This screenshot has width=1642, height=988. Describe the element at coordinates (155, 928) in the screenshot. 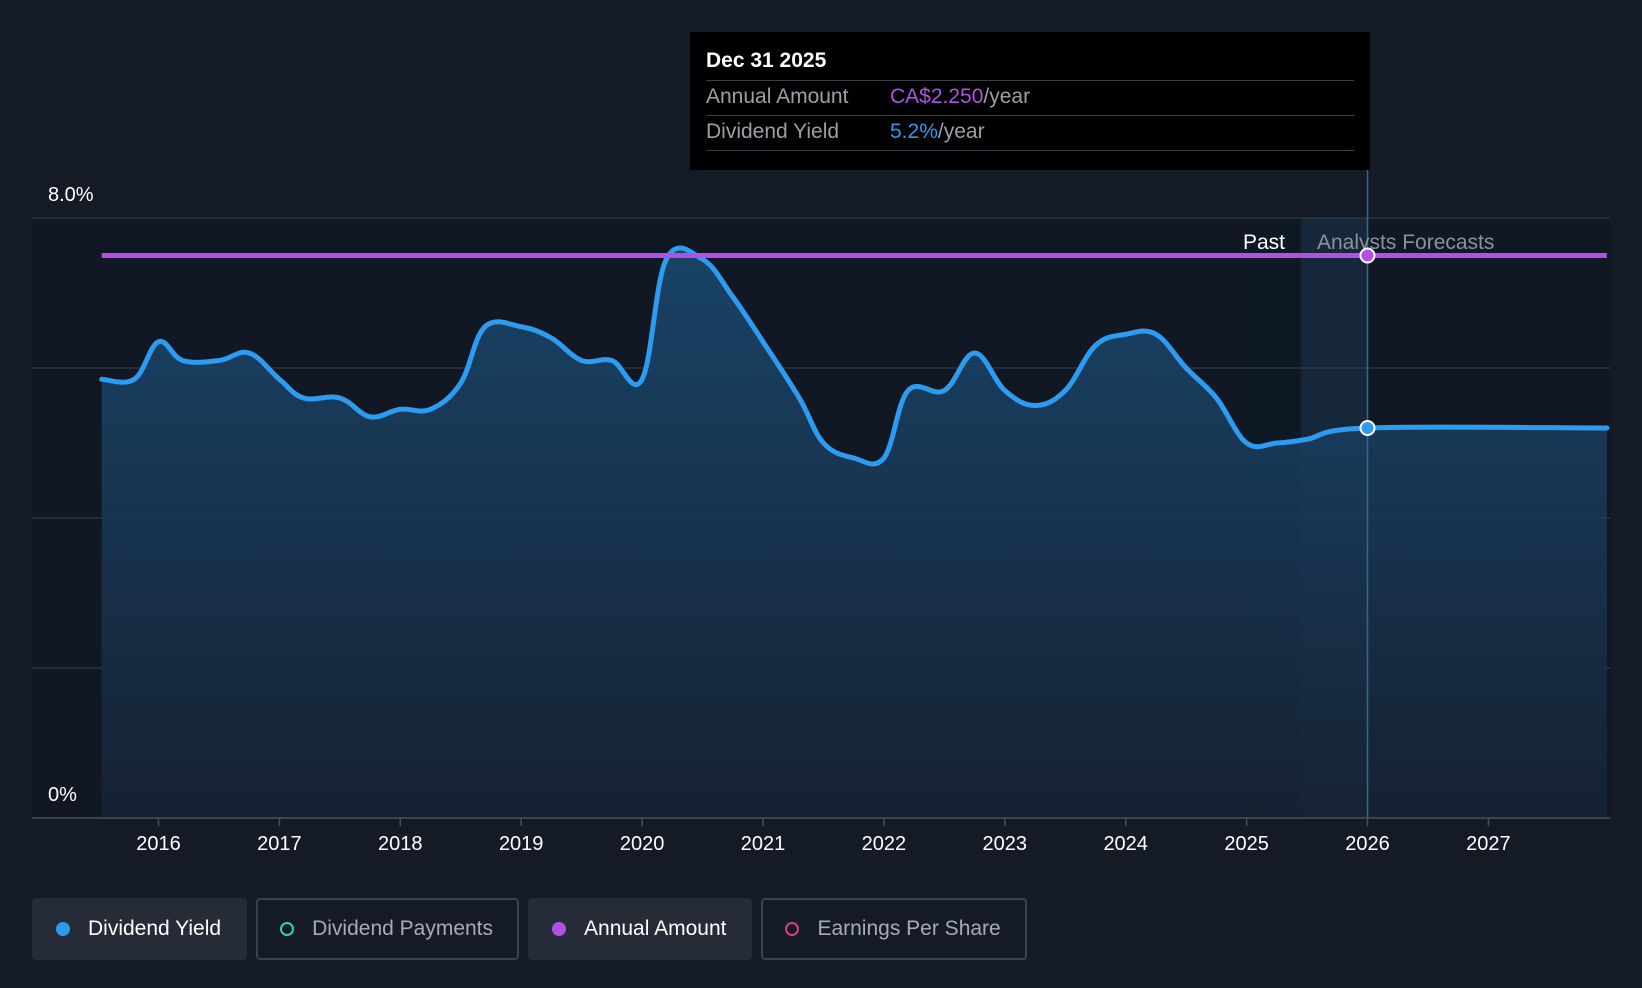

I see `legend-label: Dividend Yield` at that location.